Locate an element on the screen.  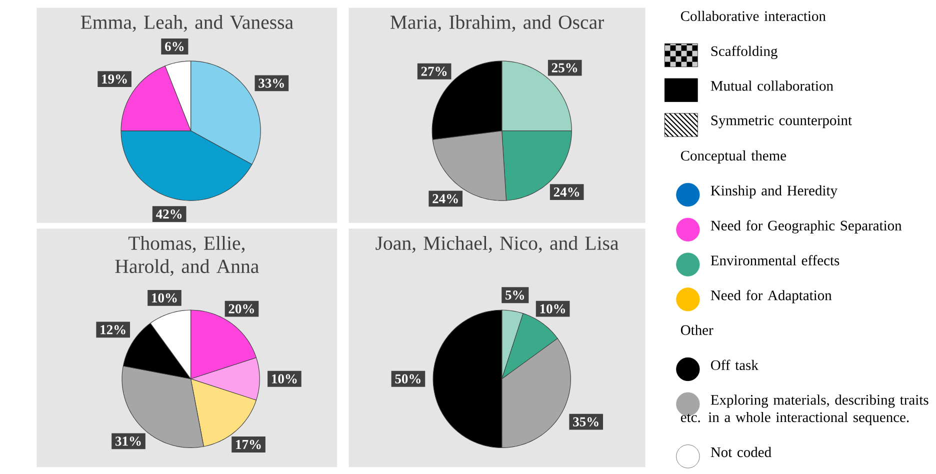
data-label: 19% is located at coordinates (114, 79).